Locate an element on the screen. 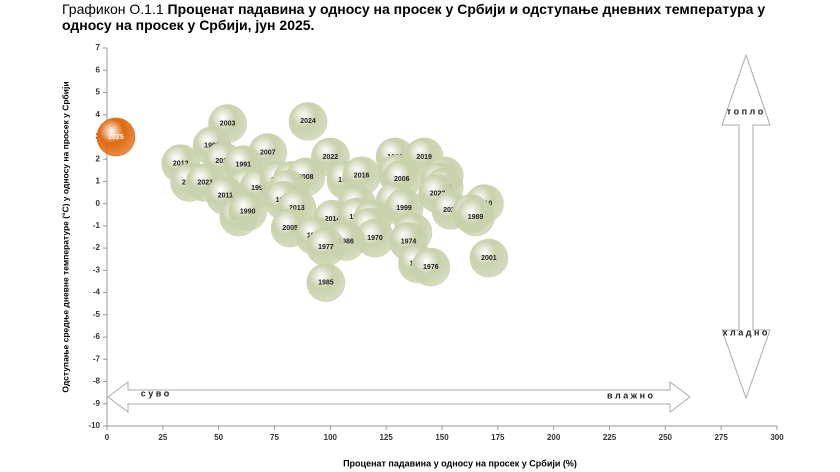 The width and height of the screenshot is (840, 472). bubble-label: 2003 is located at coordinates (228, 123).